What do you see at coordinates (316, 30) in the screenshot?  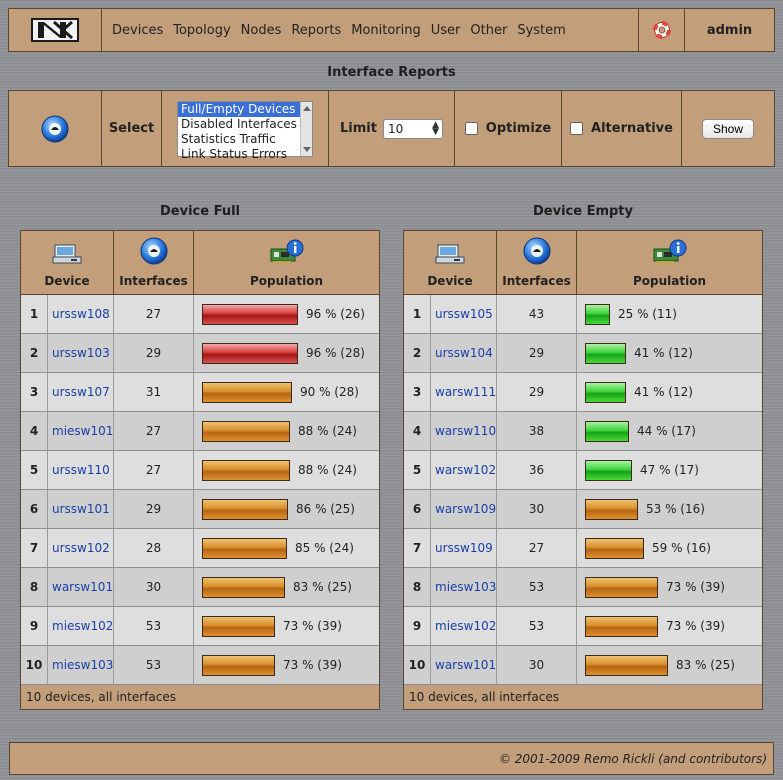 I see `nav-item-reports: Reports` at bounding box center [316, 30].